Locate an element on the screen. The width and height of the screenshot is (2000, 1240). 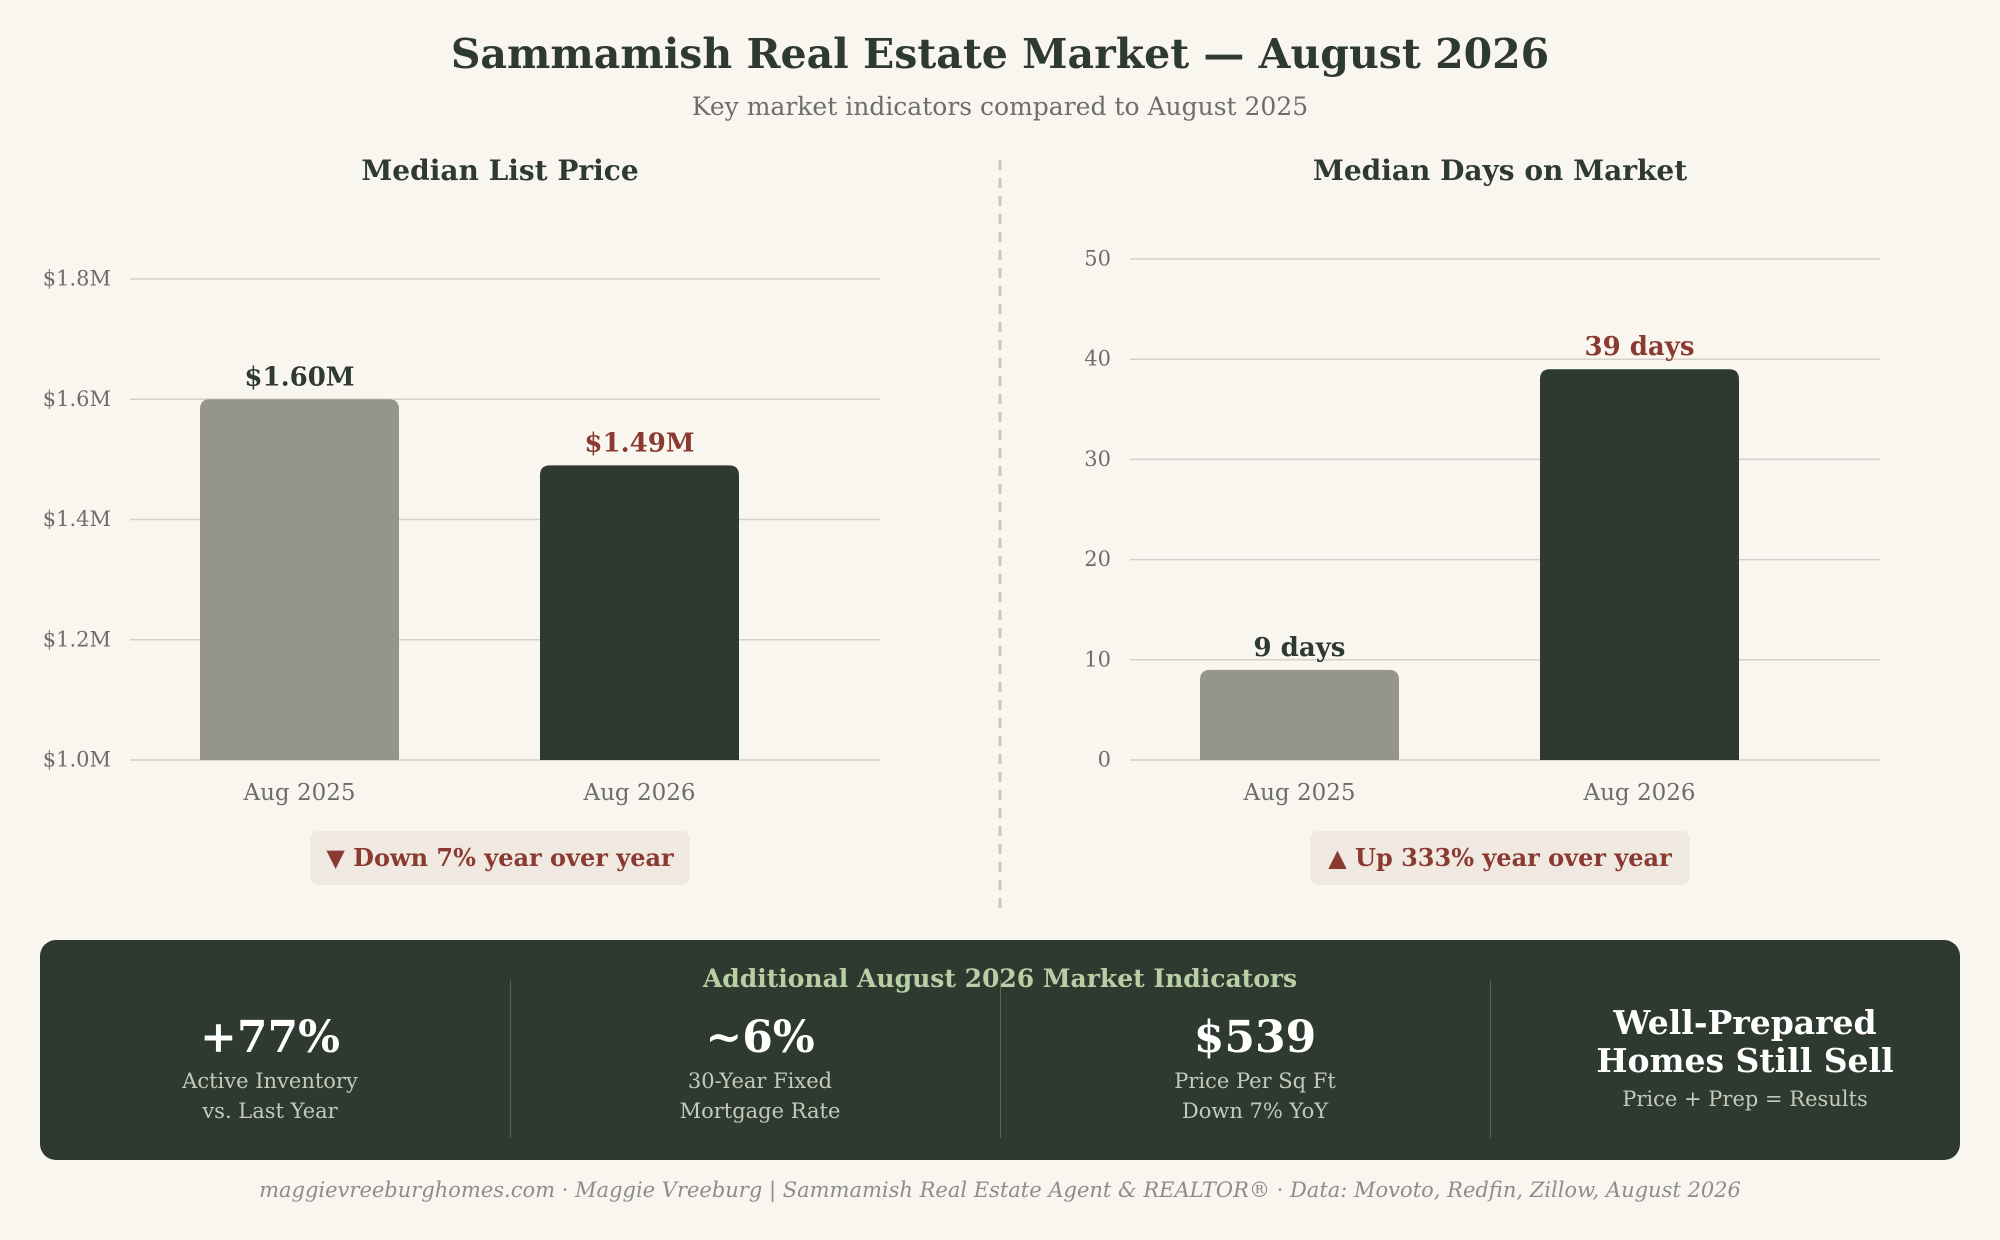
y-tick-label: $1.2M is located at coordinates (77, 639).